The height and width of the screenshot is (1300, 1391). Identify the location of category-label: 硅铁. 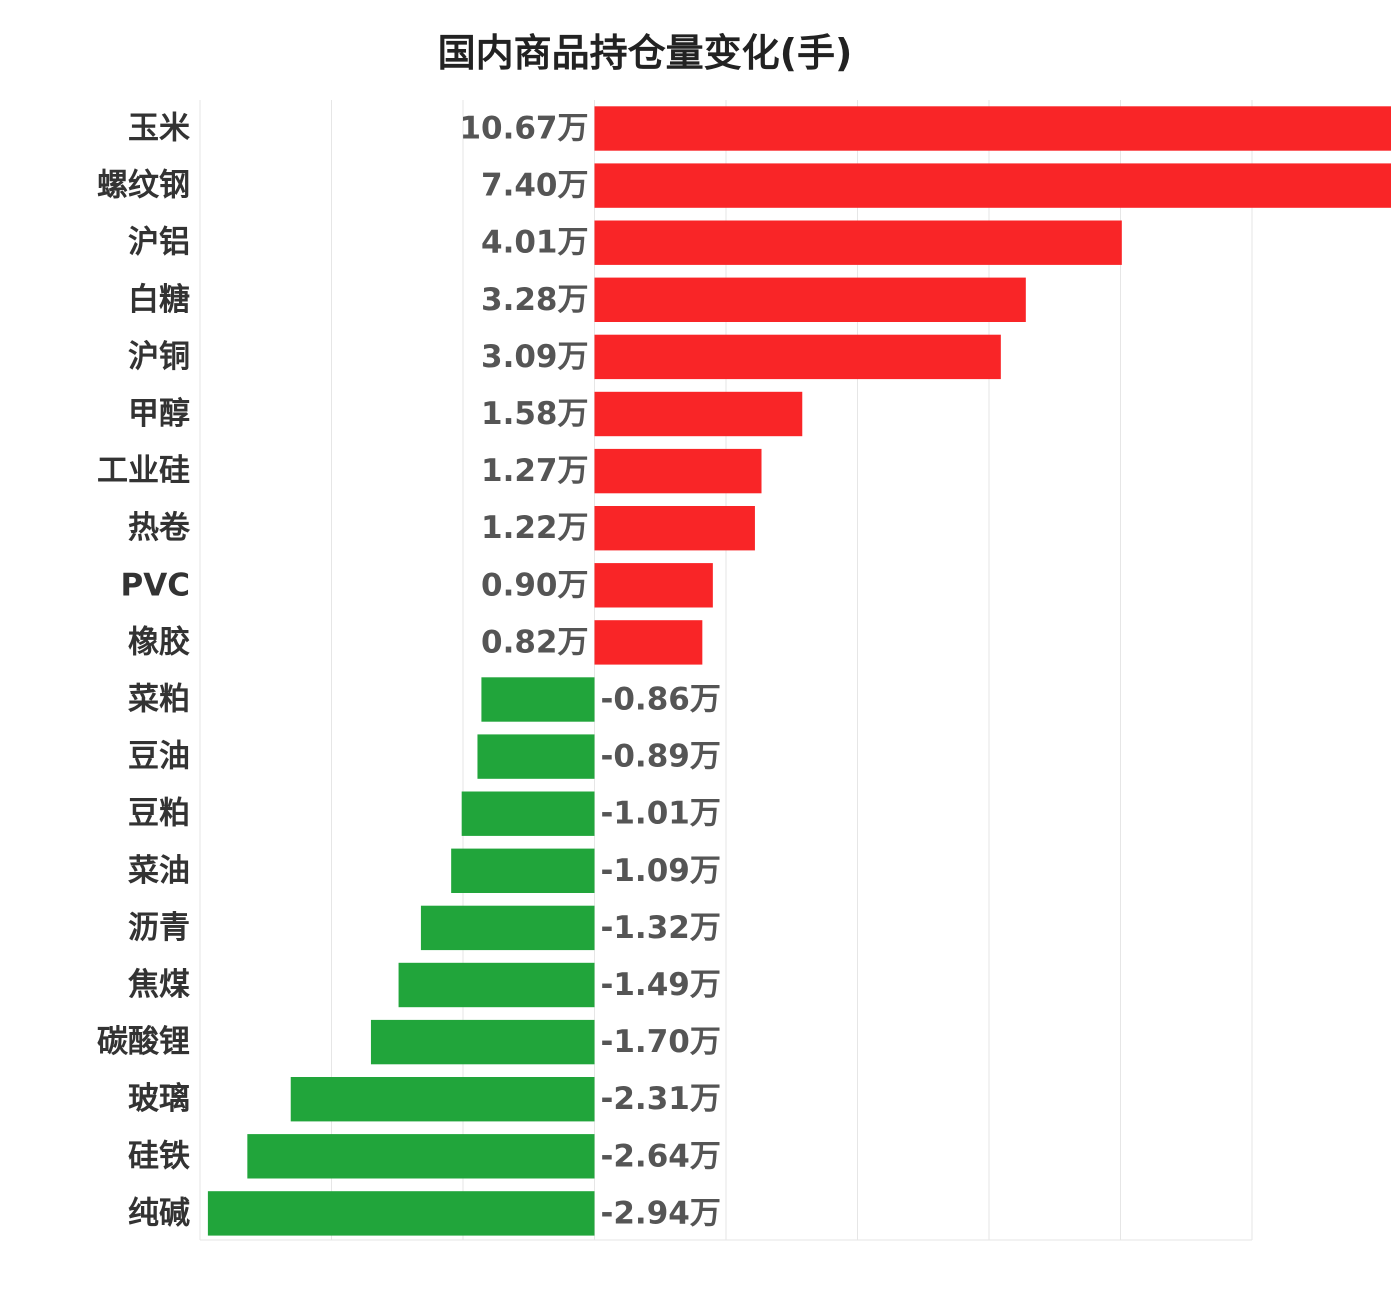
(159, 1156).